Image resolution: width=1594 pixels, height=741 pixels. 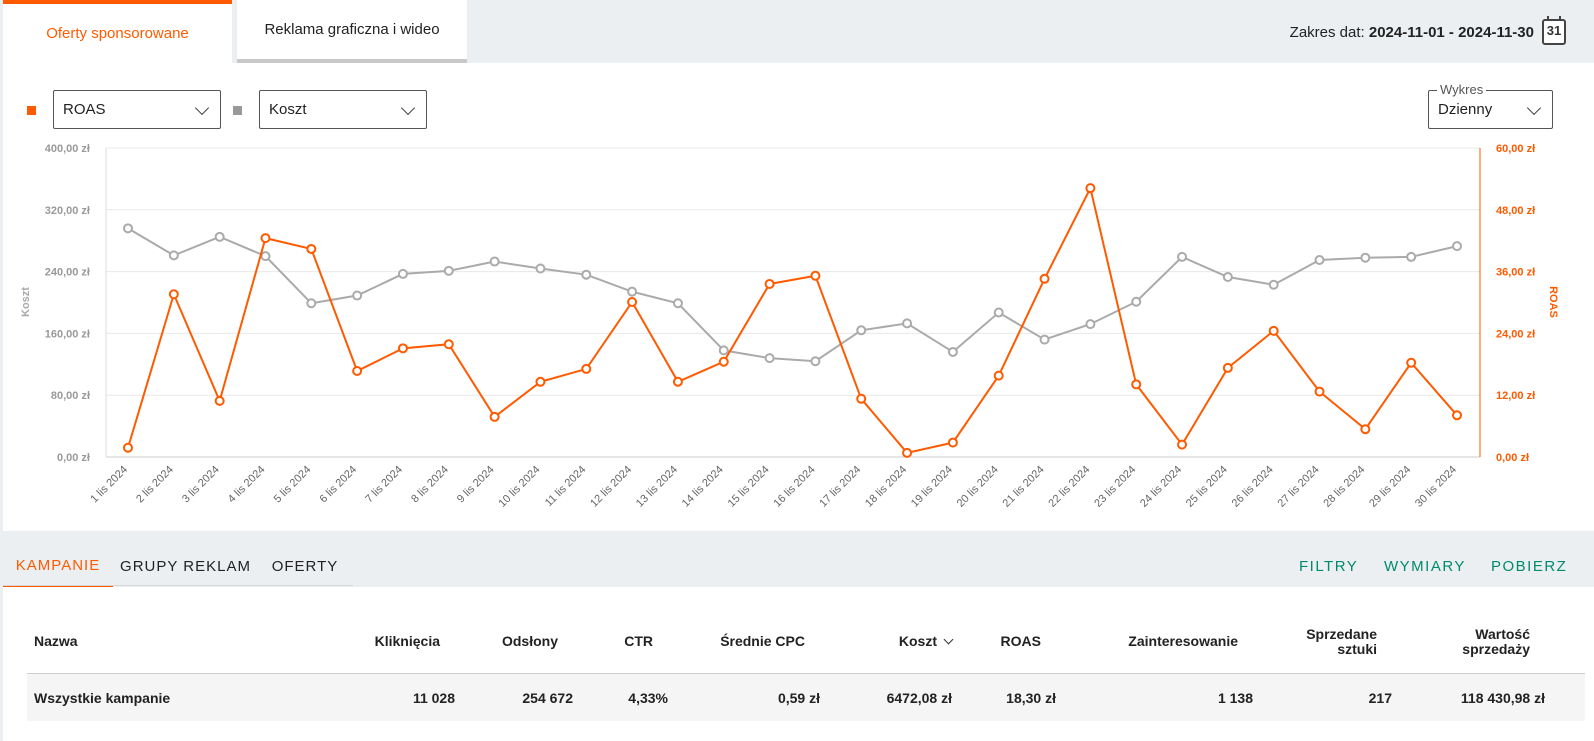 What do you see at coordinates (1515, 273) in the screenshot?
I see `y-right-tick-label: 36,00 zł` at bounding box center [1515, 273].